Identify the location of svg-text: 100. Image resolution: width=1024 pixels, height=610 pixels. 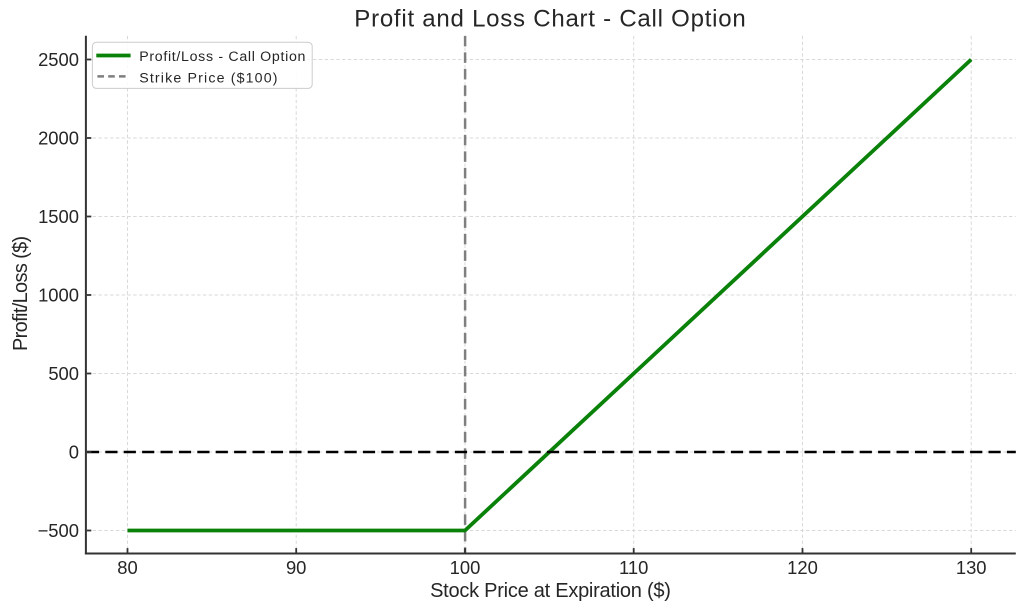
(465, 567).